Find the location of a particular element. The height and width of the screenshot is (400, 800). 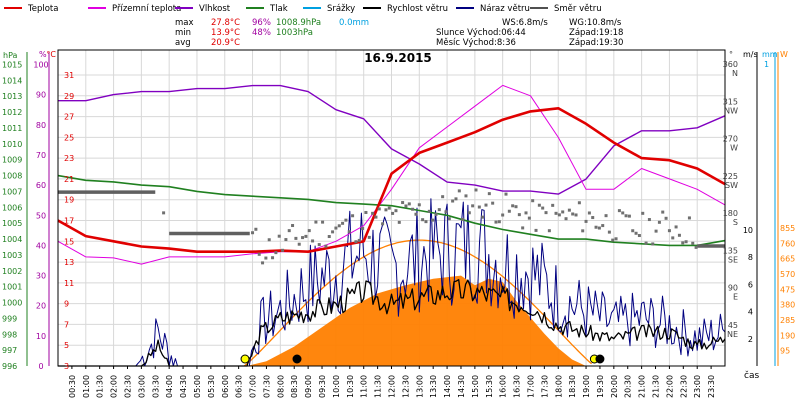

axis-tick-hpa: 1007 is located at coordinates (12, 191).